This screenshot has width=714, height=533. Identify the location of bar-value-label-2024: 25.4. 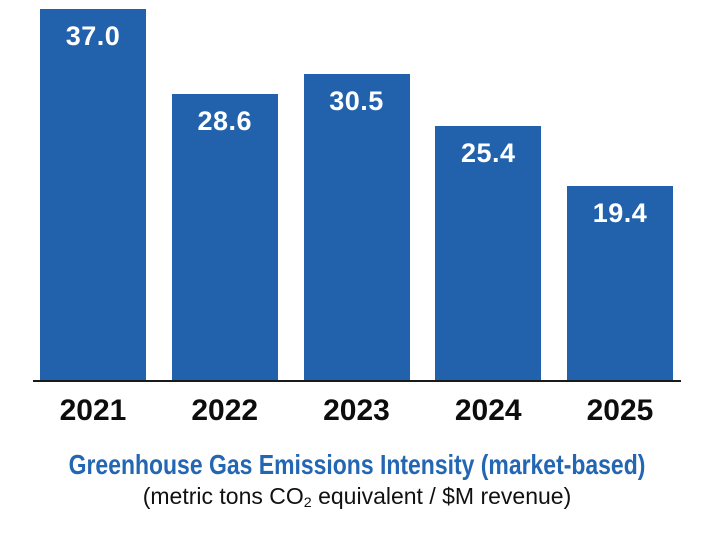
(488, 153).